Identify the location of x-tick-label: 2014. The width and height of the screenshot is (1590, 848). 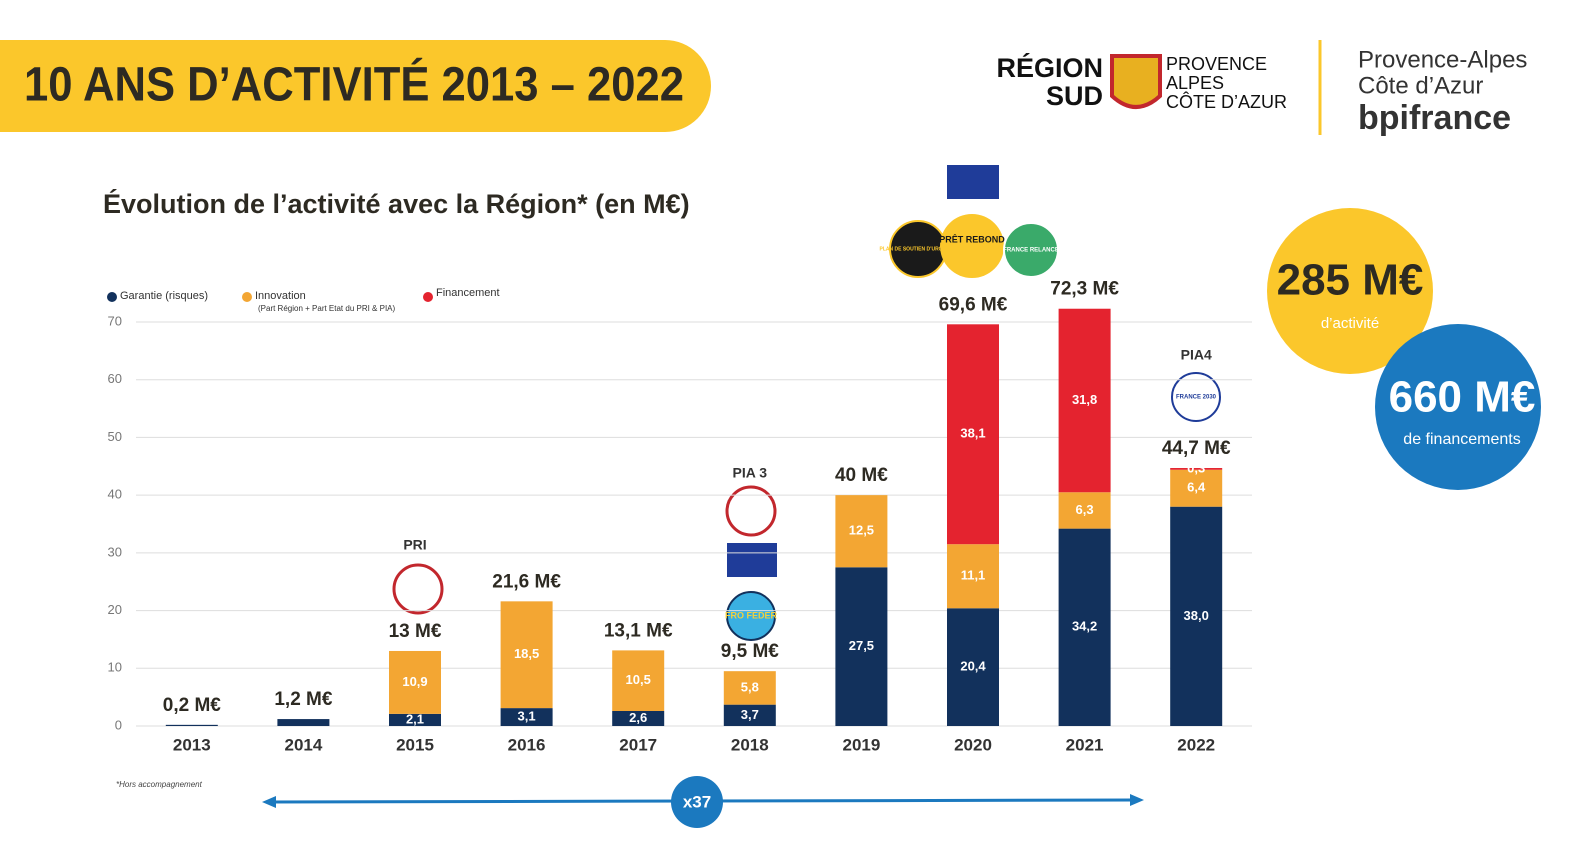
(303, 744).